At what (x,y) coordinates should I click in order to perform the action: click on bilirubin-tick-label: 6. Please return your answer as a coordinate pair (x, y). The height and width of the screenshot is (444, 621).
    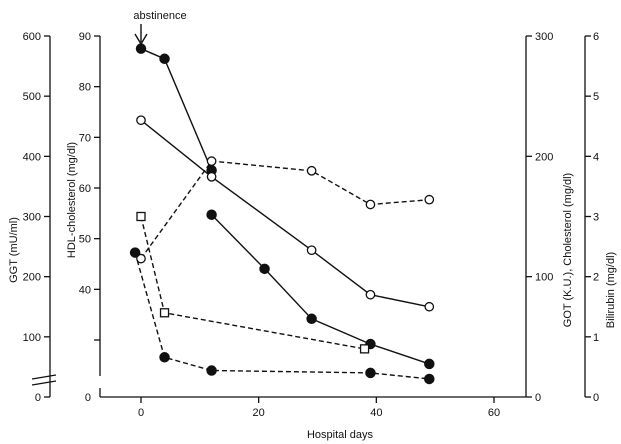
    Looking at the image, I should click on (596, 37).